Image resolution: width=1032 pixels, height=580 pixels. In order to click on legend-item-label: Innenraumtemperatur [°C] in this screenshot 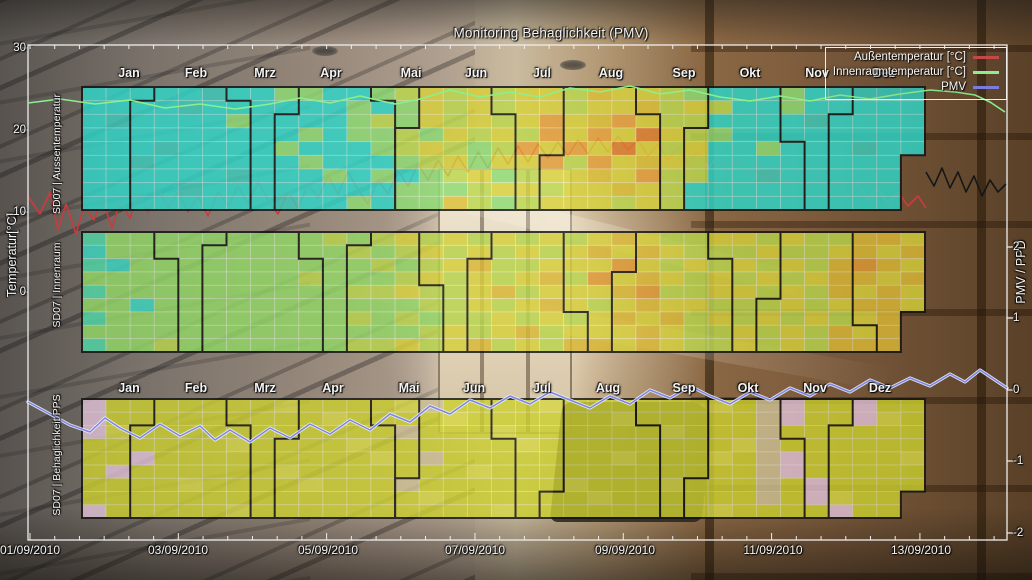, I will do `click(899, 72)`.